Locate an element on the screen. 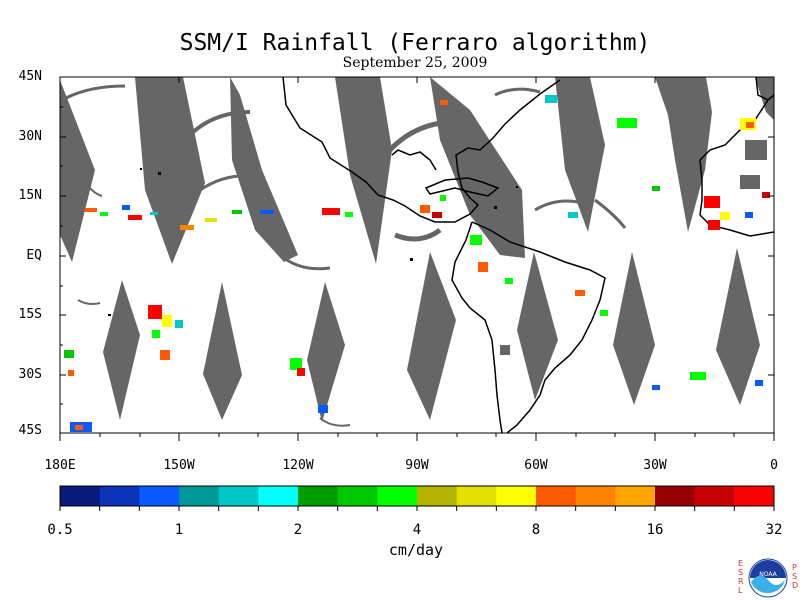 The width and height of the screenshot is (800, 600). colorbar-label: 8 is located at coordinates (536, 530).